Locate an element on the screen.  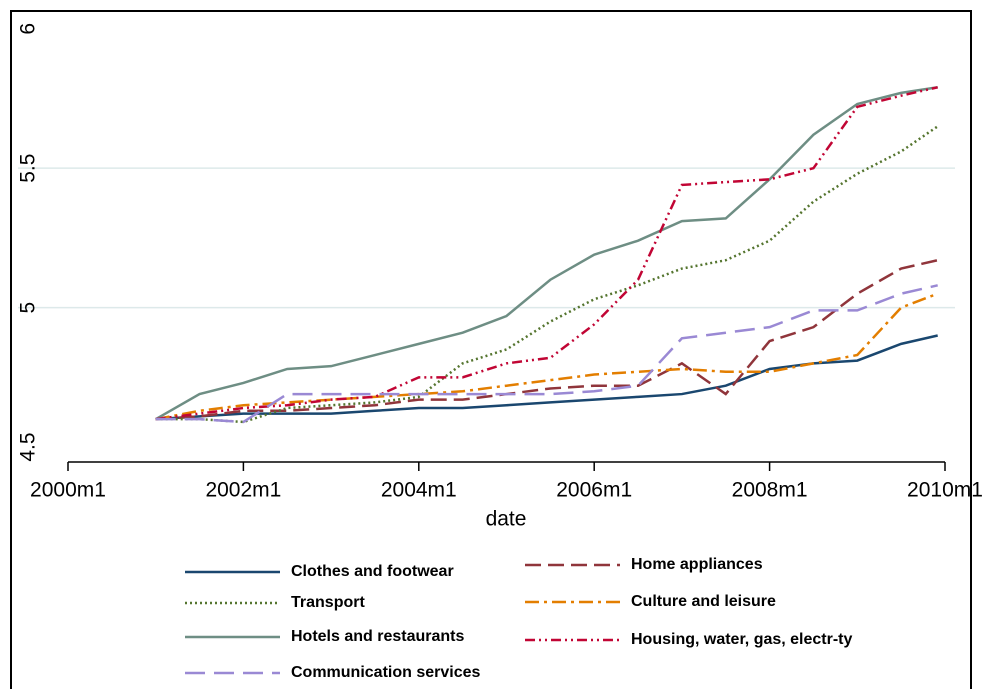
legend-label: Hotels and restaurants is located at coordinates (377, 636).